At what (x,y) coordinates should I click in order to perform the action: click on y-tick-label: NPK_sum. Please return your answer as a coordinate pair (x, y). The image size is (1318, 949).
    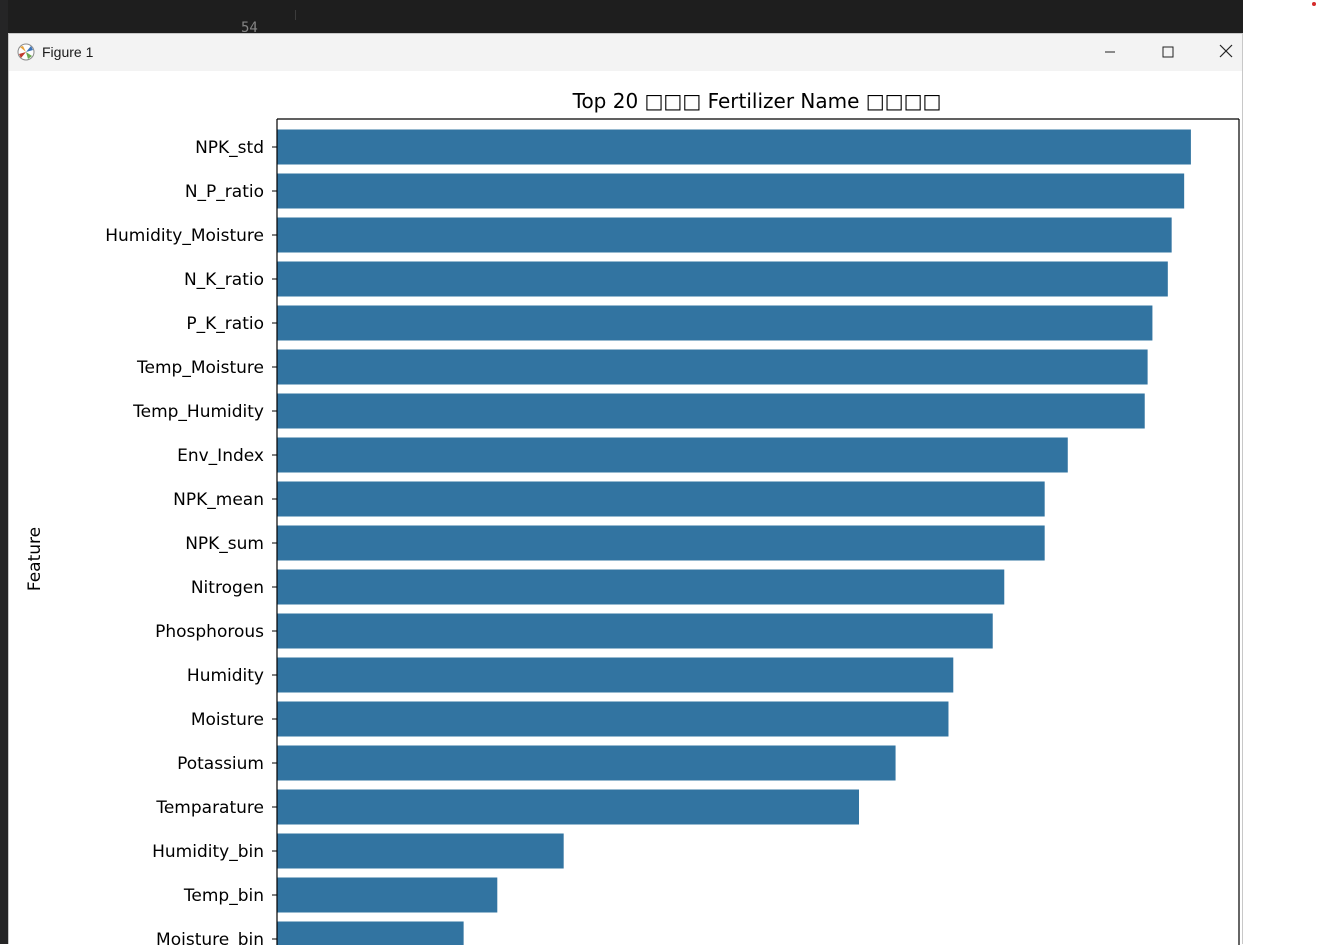
    Looking at the image, I should click on (224, 544).